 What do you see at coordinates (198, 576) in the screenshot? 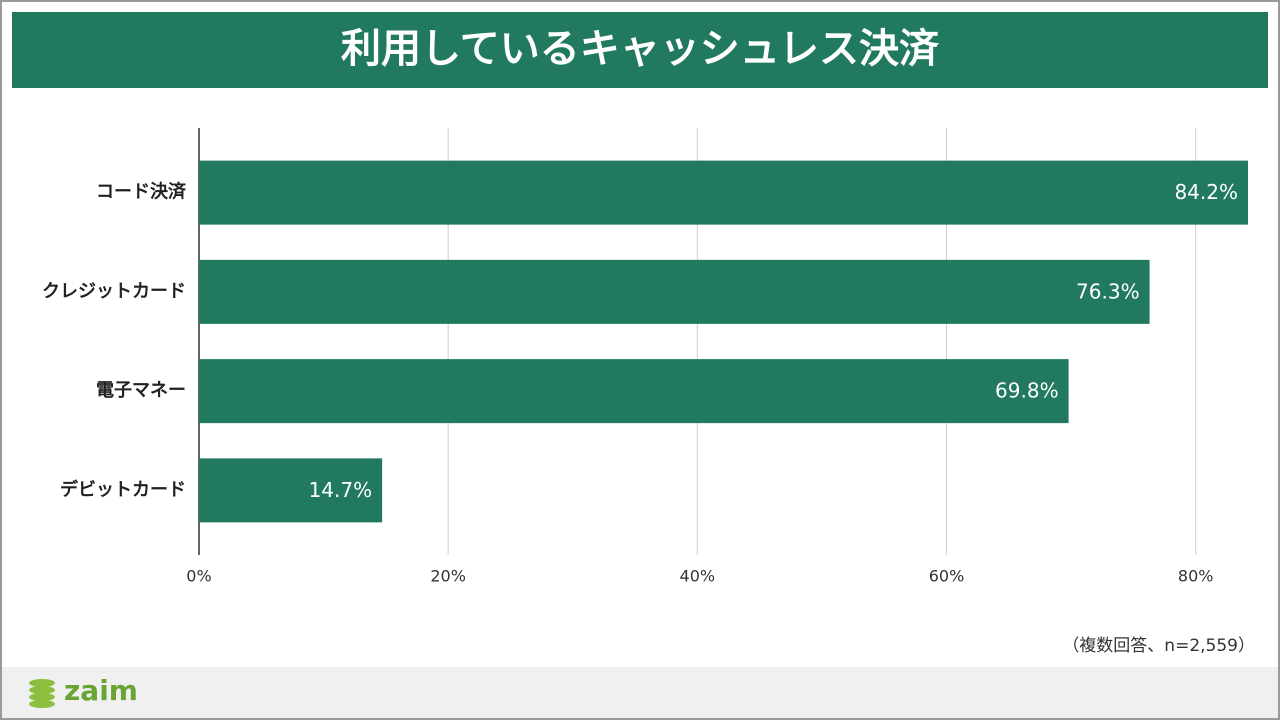
I see `x-tick-label: 0%` at bounding box center [198, 576].